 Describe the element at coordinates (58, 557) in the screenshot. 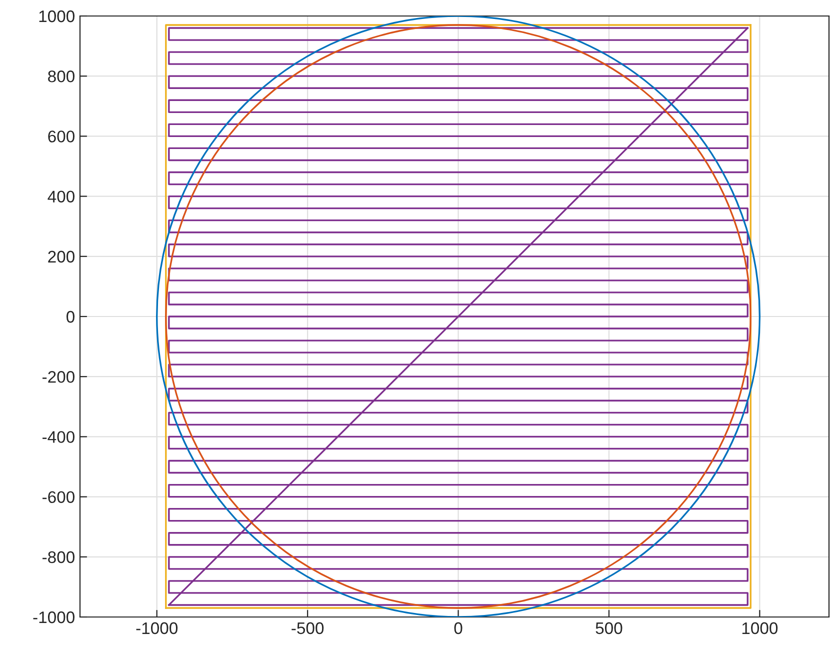

I see `y-tick-label: -800` at that location.